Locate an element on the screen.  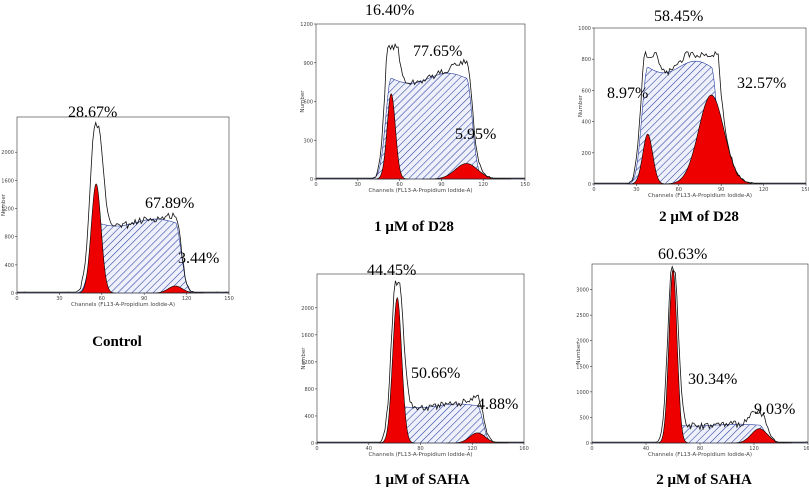
control-x-tick-label: 150 is located at coordinates (229, 299).